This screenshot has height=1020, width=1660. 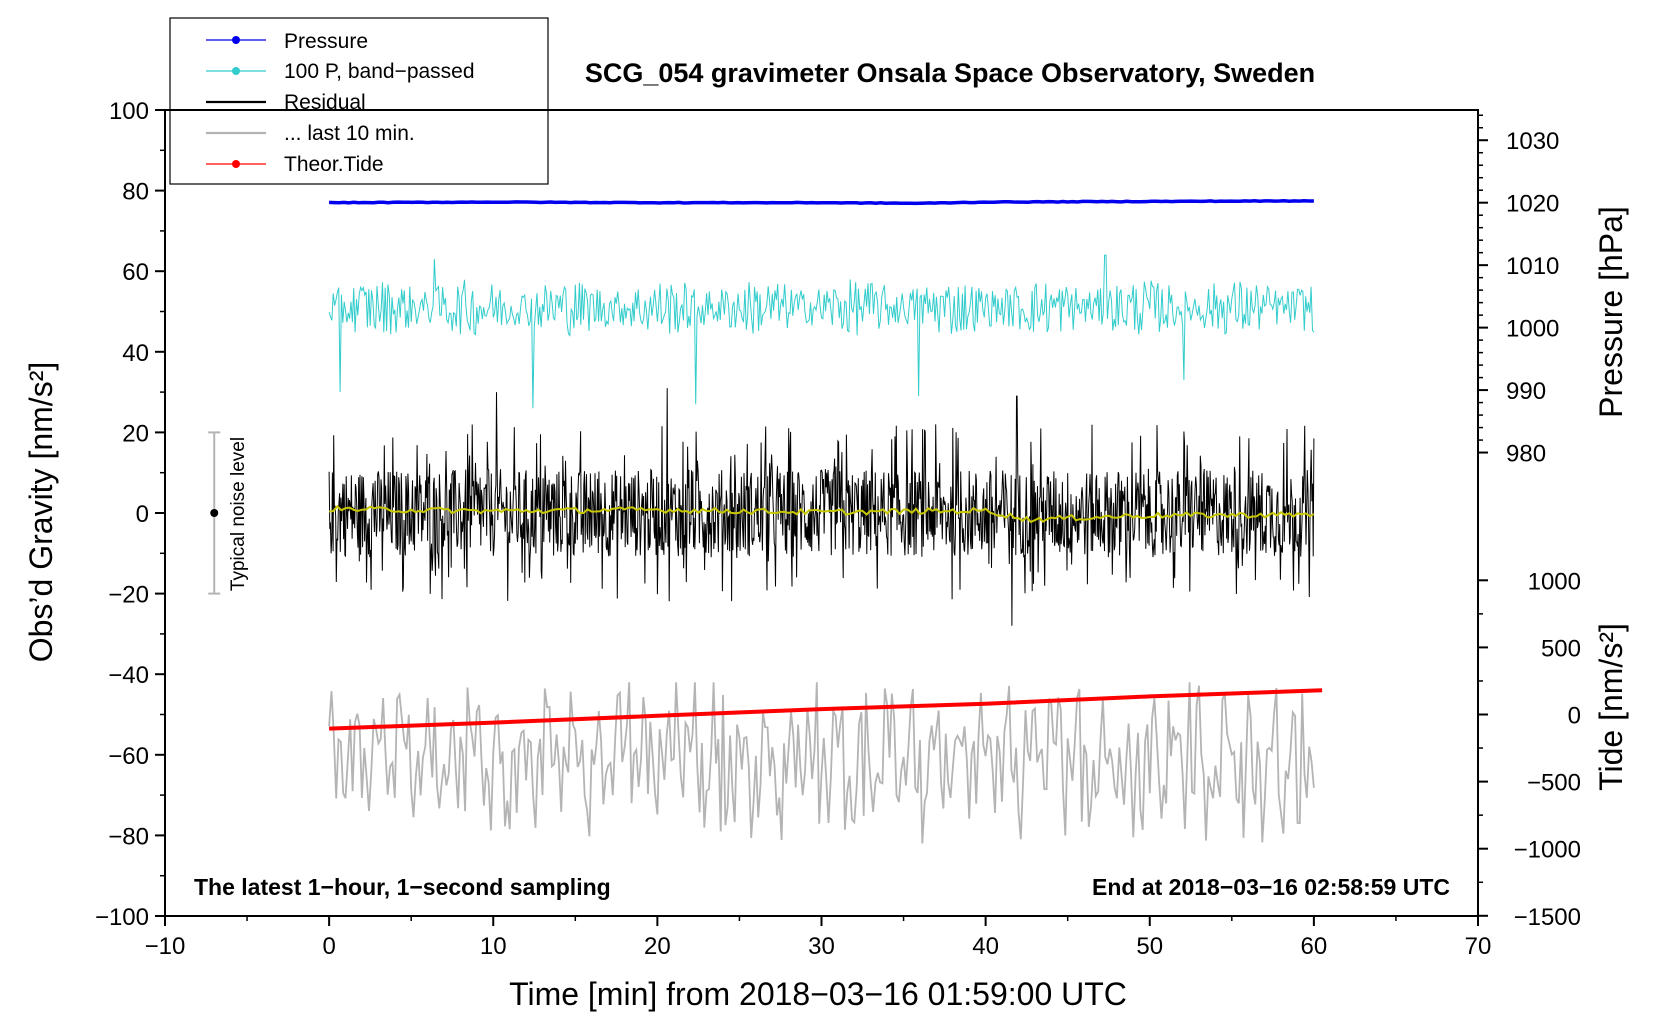 I want to click on noise-level-label: Typical noise level, so click(x=238, y=514).